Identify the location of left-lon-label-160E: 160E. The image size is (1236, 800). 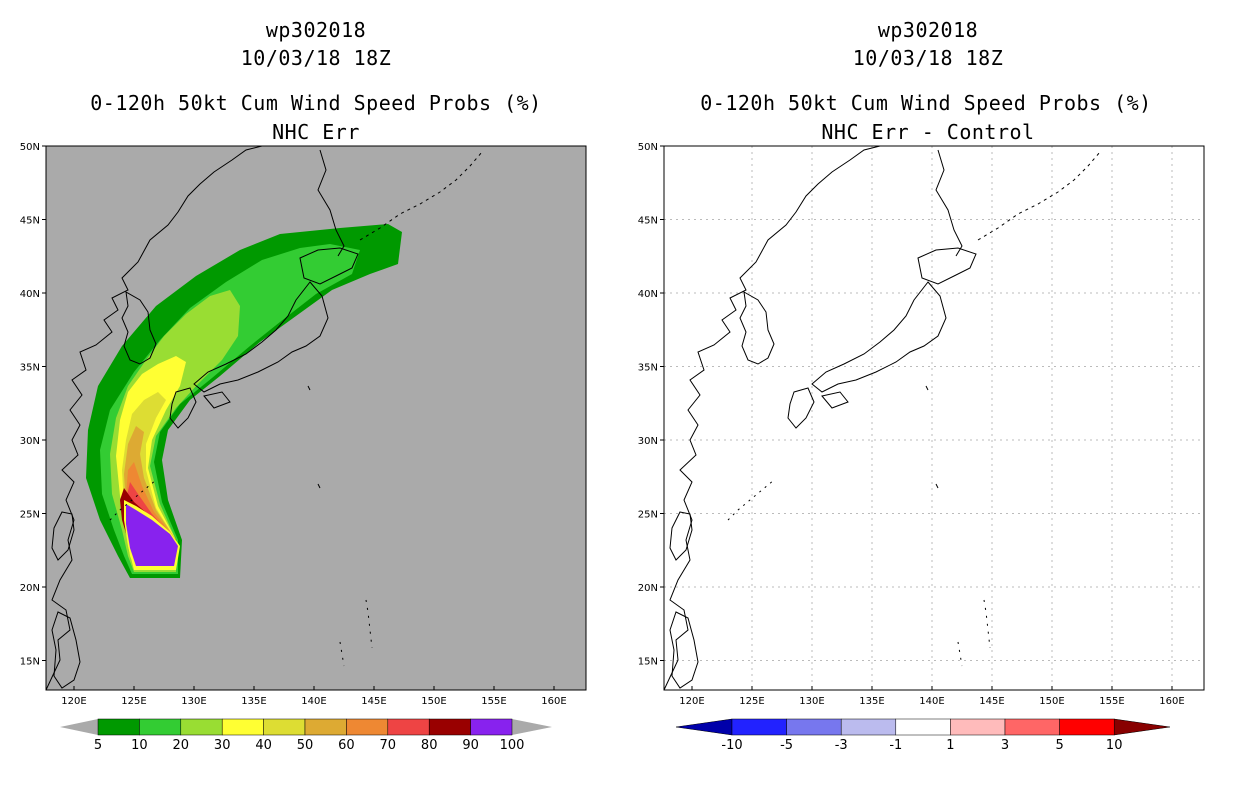
(553, 701).